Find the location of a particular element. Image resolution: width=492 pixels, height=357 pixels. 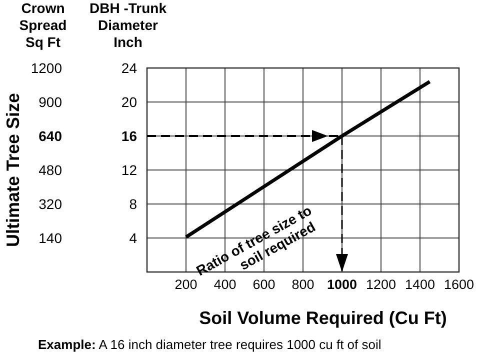

text: 900 is located at coordinates (50, 102).